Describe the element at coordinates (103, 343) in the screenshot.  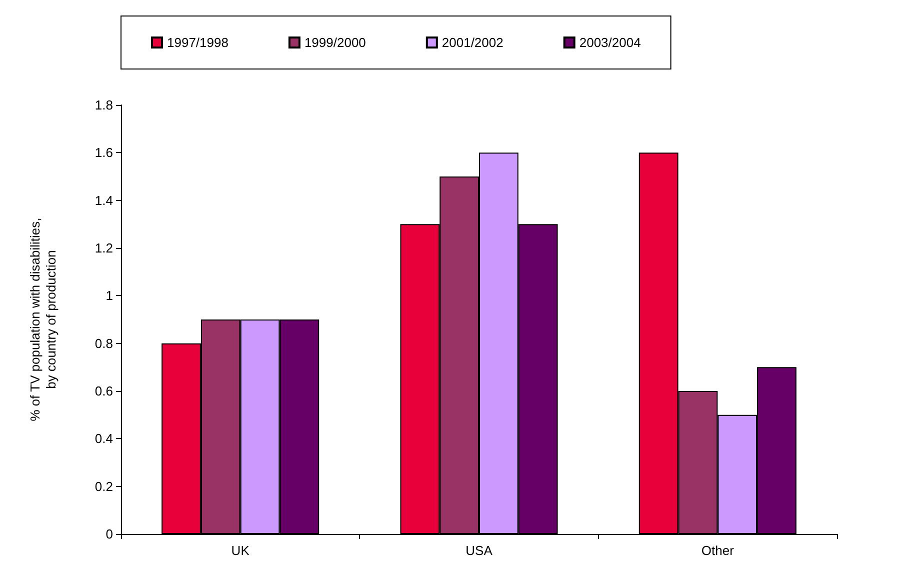
I see `y-tick-label: 0.8` at that location.